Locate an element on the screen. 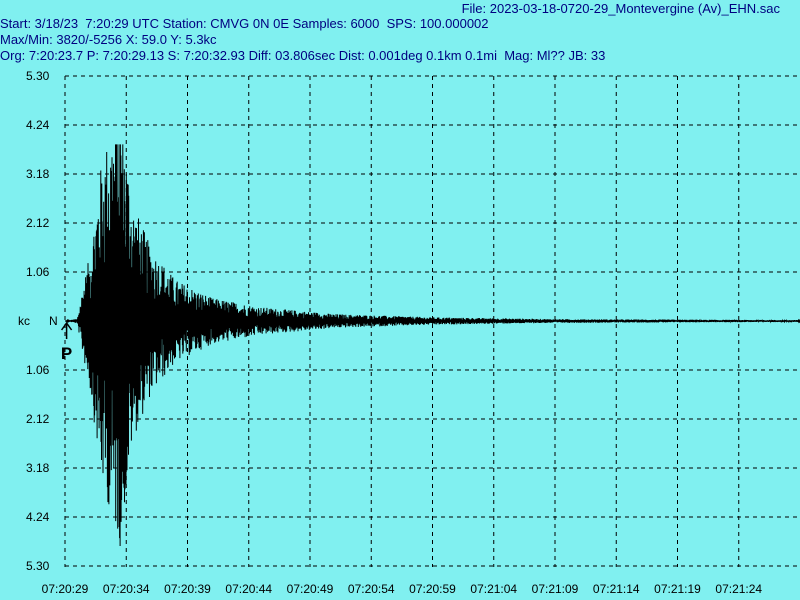 This screenshot has height=600, width=800. x-tick-label: 07:21:19 is located at coordinates (677, 589).